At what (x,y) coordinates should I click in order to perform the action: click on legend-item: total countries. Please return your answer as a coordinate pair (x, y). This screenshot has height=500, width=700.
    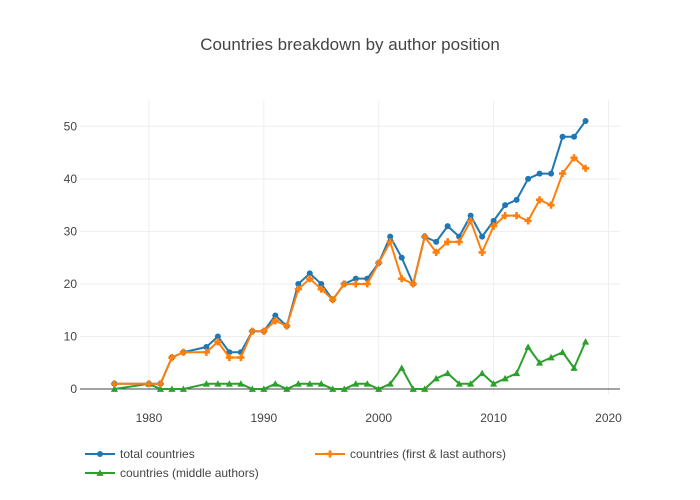
    Looking at the image, I should click on (140, 454).